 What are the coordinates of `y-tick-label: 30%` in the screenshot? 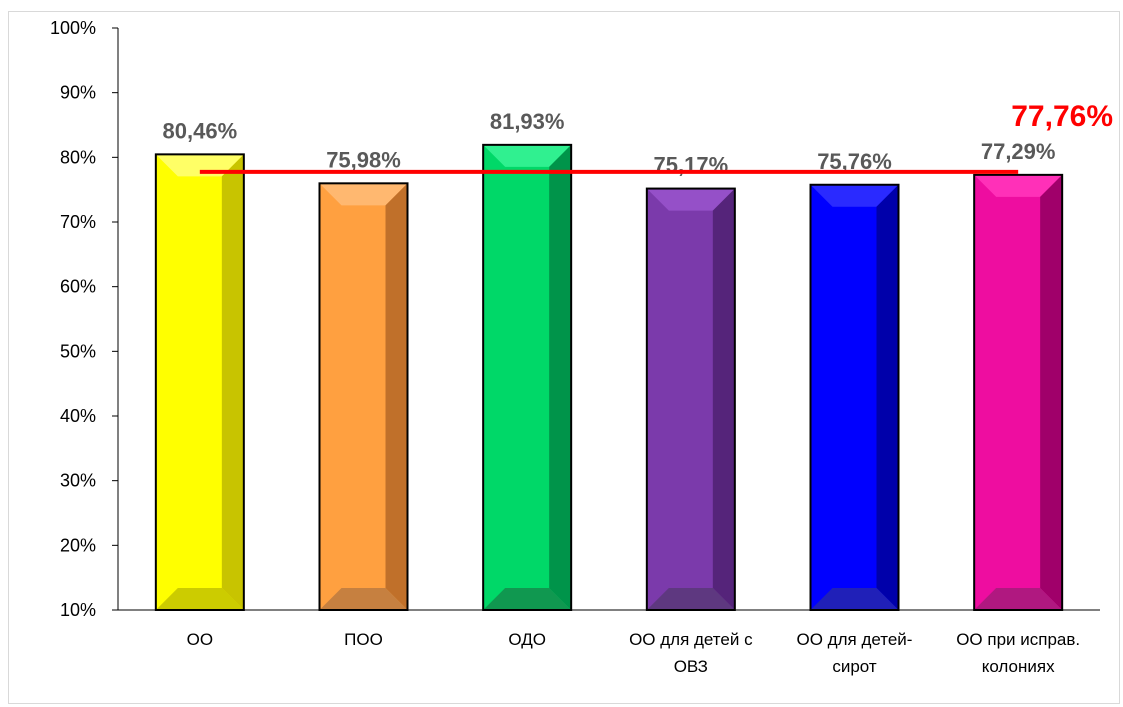 It's located at (78, 481).